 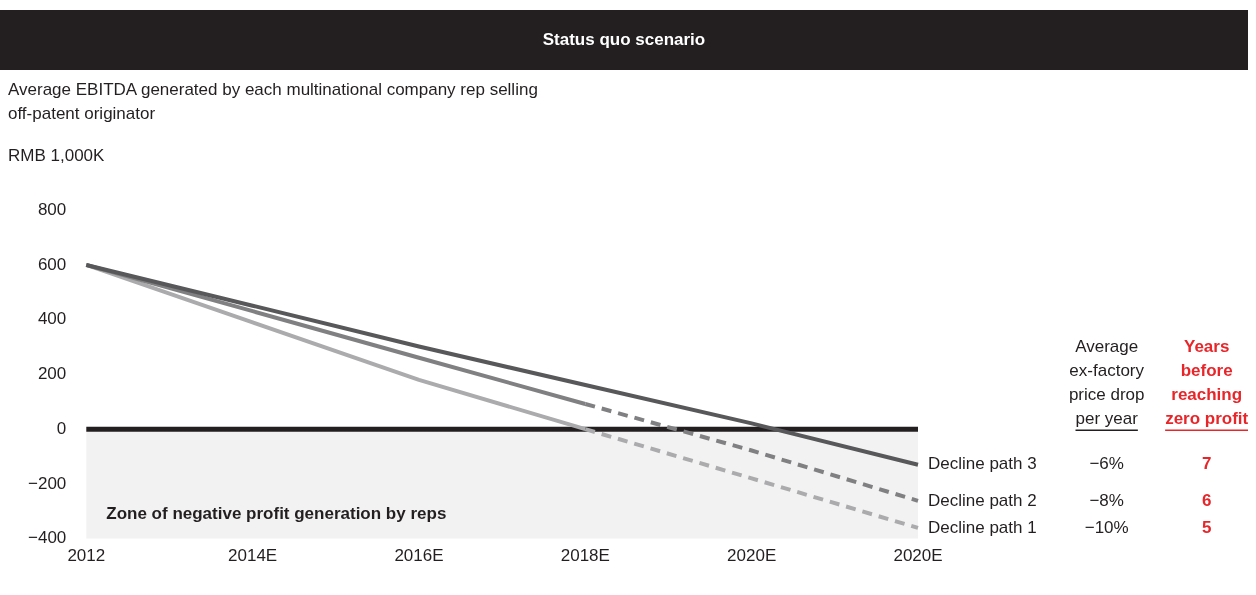 What do you see at coordinates (52, 264) in the screenshot?
I see `y-tick-label: 600` at bounding box center [52, 264].